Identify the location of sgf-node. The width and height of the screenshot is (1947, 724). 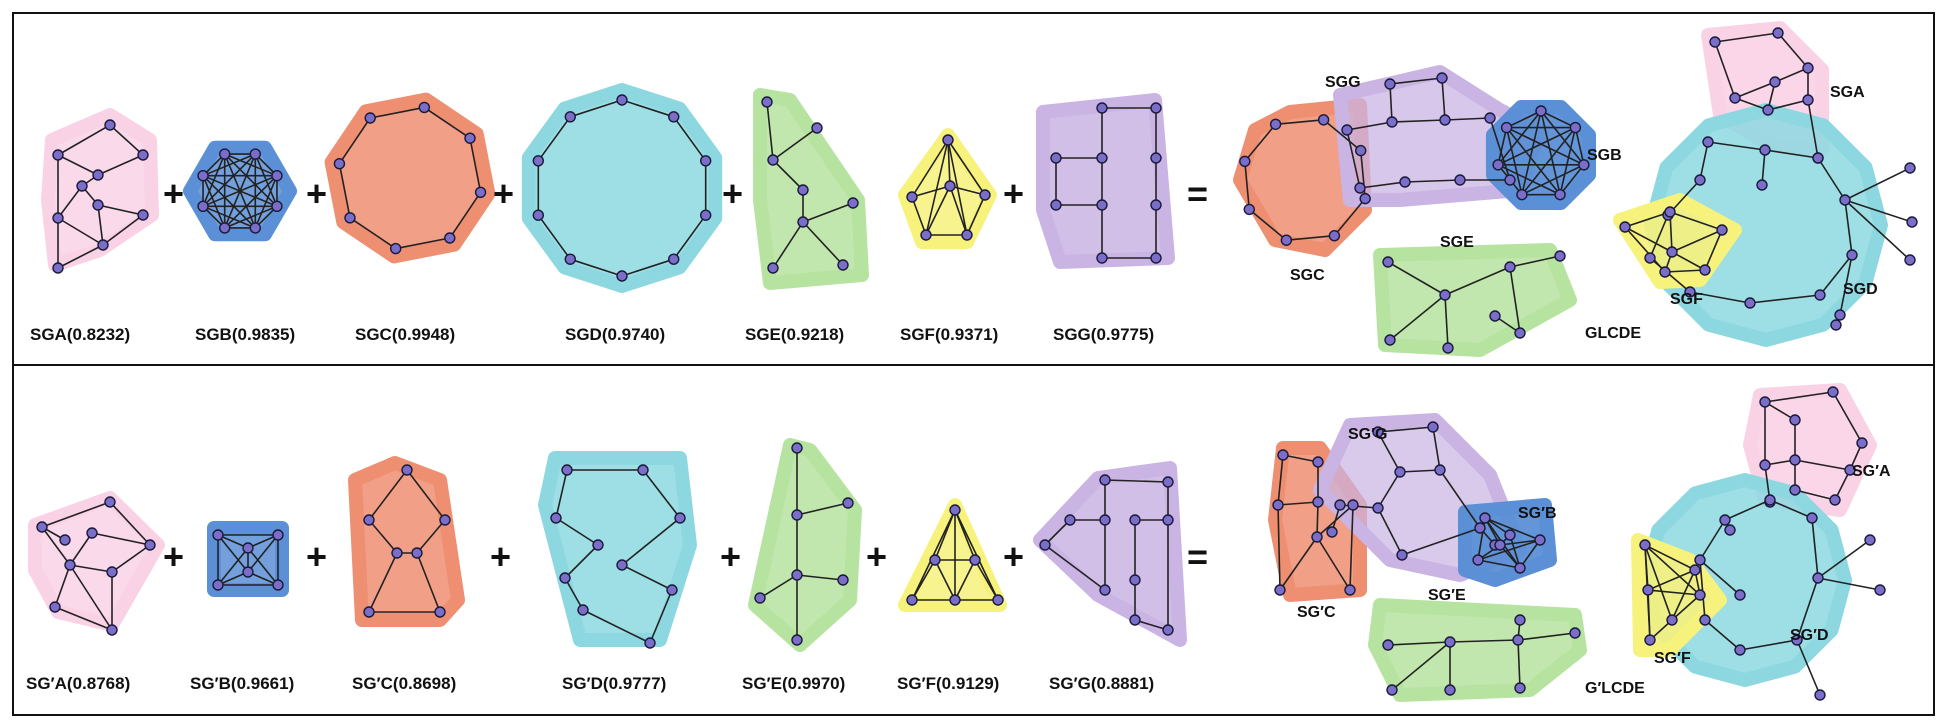
(950, 186).